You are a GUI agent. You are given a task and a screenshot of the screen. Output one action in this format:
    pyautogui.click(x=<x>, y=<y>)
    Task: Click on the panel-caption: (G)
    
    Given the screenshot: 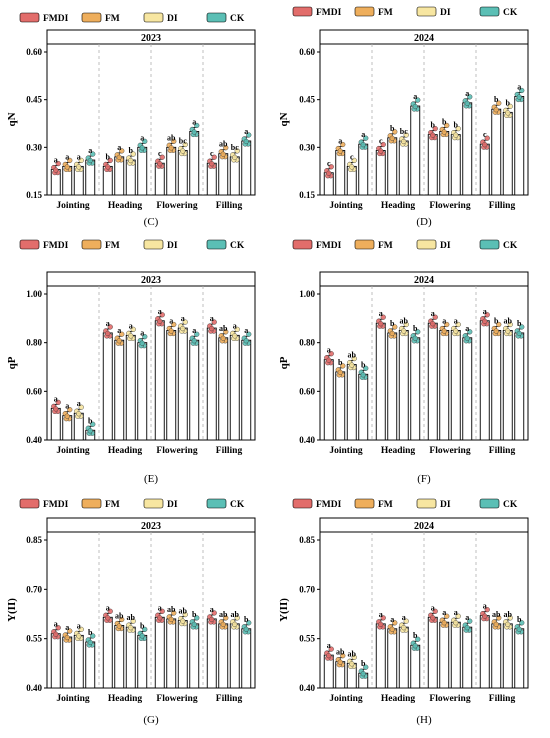 What is the action you would take?
    pyautogui.click(x=151, y=720)
    